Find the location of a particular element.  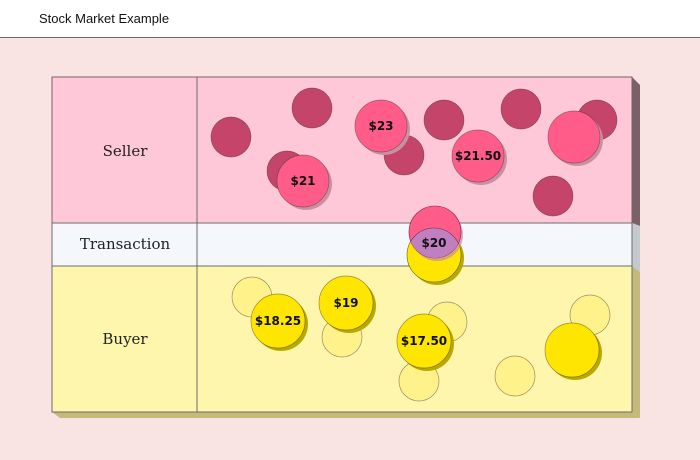

buy-order: $18.25 is located at coordinates (279, 322).